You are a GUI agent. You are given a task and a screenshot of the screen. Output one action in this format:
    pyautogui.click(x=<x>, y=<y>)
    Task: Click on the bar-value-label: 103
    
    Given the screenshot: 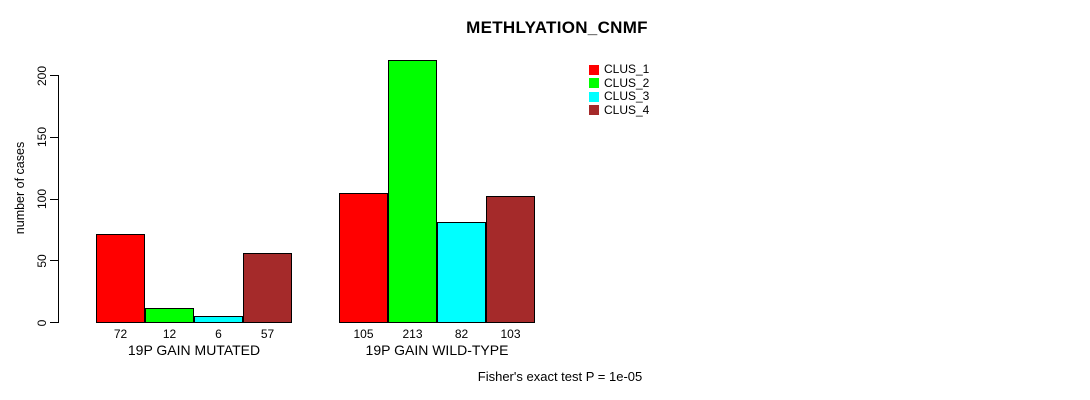 What is the action you would take?
    pyautogui.click(x=510, y=334)
    